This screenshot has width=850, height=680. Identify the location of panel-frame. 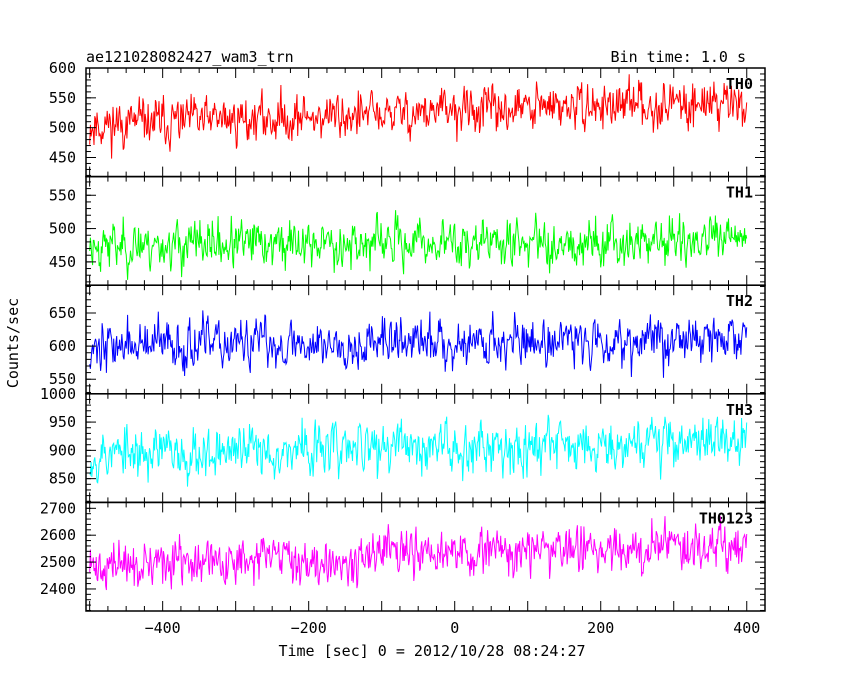
(425, 230).